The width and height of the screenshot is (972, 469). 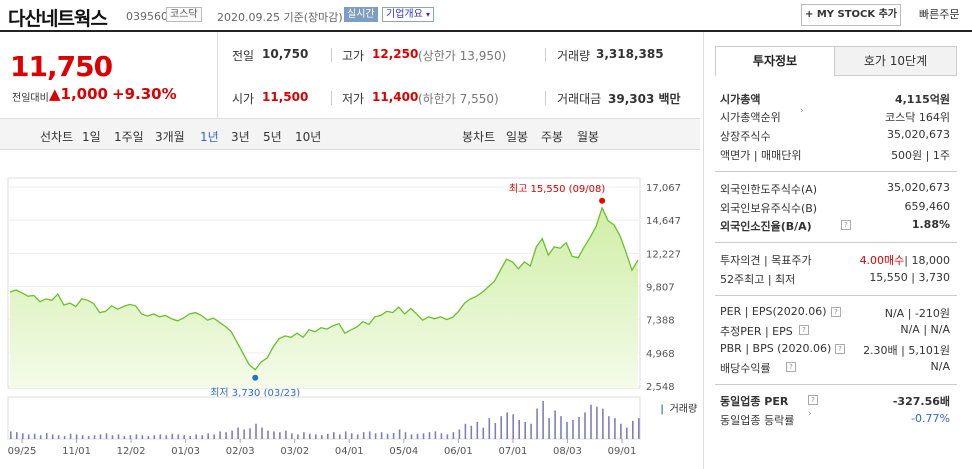 What do you see at coordinates (684, 409) in the screenshot?
I see `volume-label-text: 거래량` at bounding box center [684, 409].